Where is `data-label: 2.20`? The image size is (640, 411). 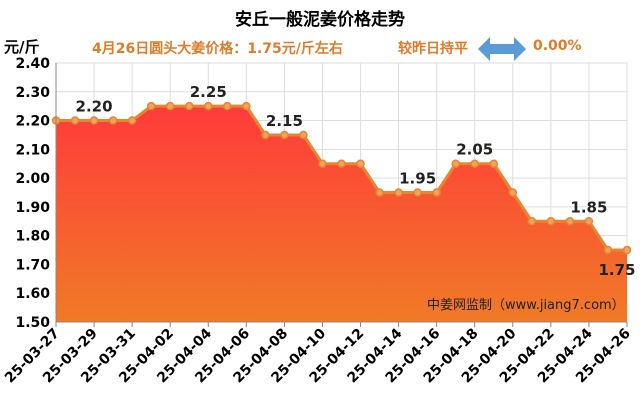
data-label: 2.20 is located at coordinates (94, 107).